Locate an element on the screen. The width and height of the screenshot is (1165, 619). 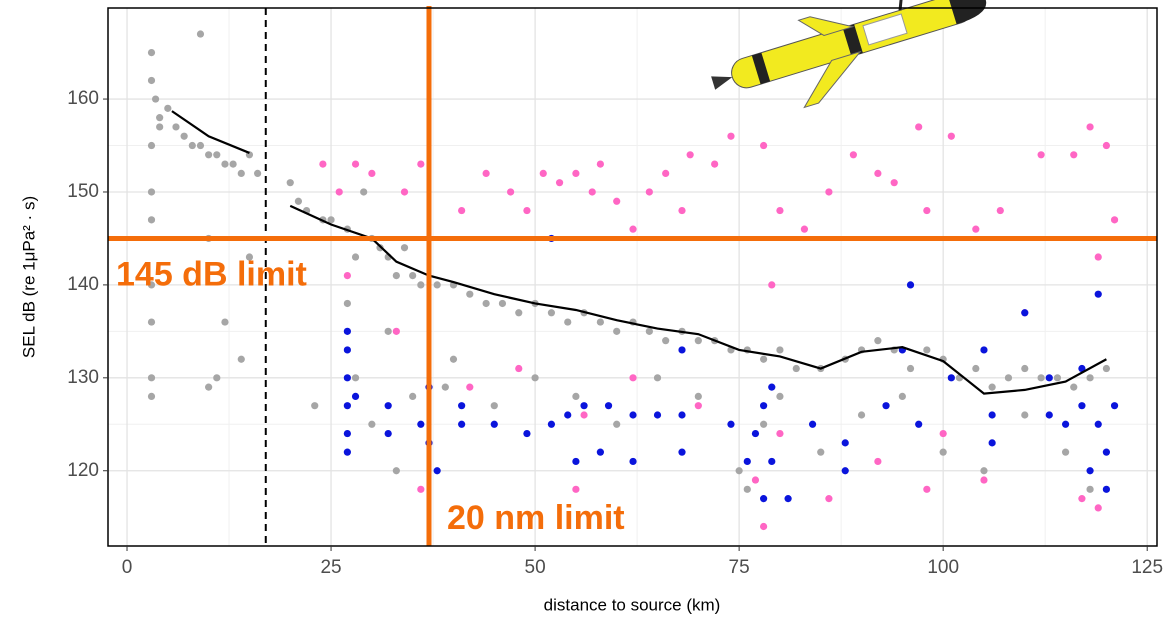
x-tick-label: 100 is located at coordinates (943, 567).